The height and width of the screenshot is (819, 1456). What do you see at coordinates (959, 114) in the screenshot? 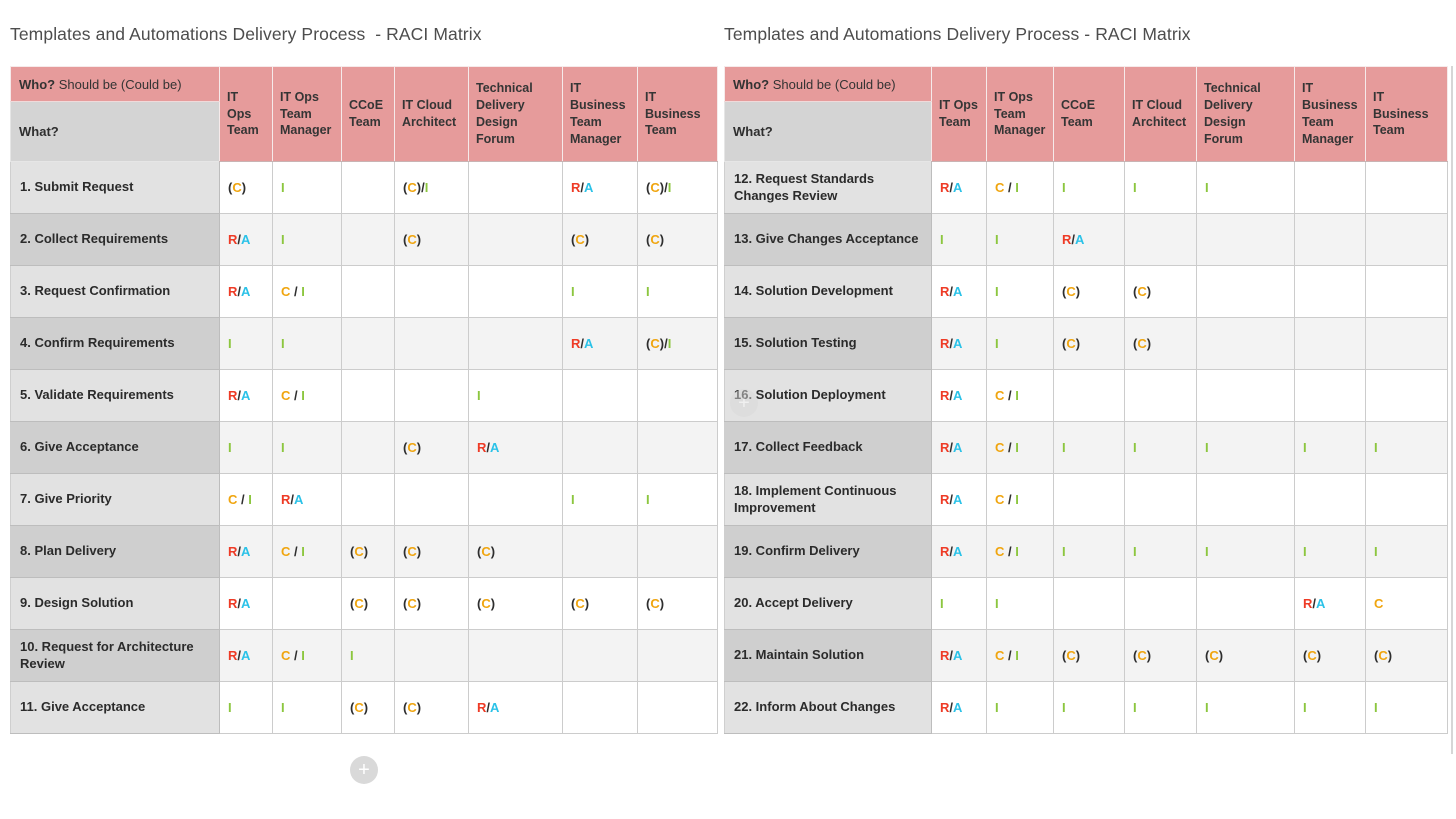
I see `column-header: IT Ops Team` at bounding box center [959, 114].